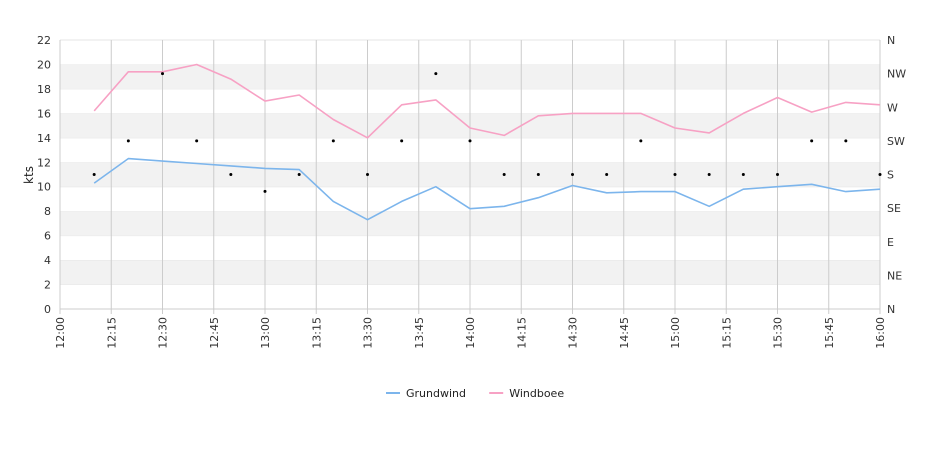  I want to click on x-tick-label: 12:00, so click(60, 333).